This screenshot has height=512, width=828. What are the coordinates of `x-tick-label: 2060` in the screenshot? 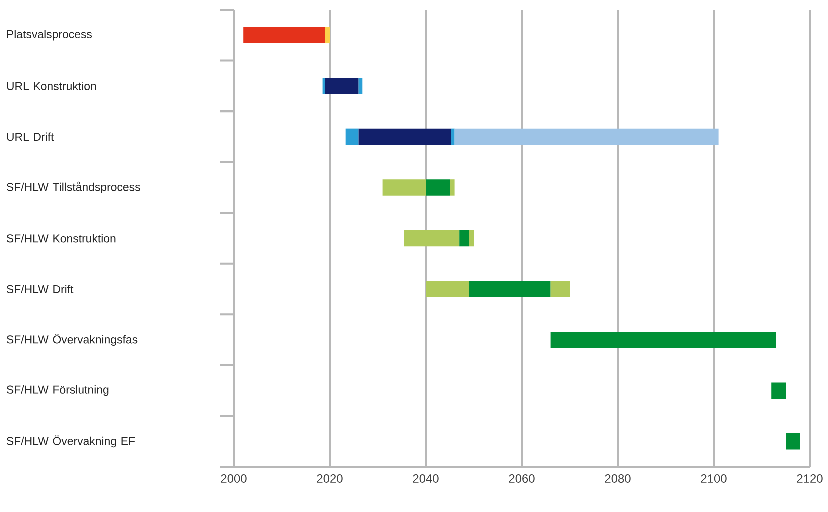 It's located at (522, 478).